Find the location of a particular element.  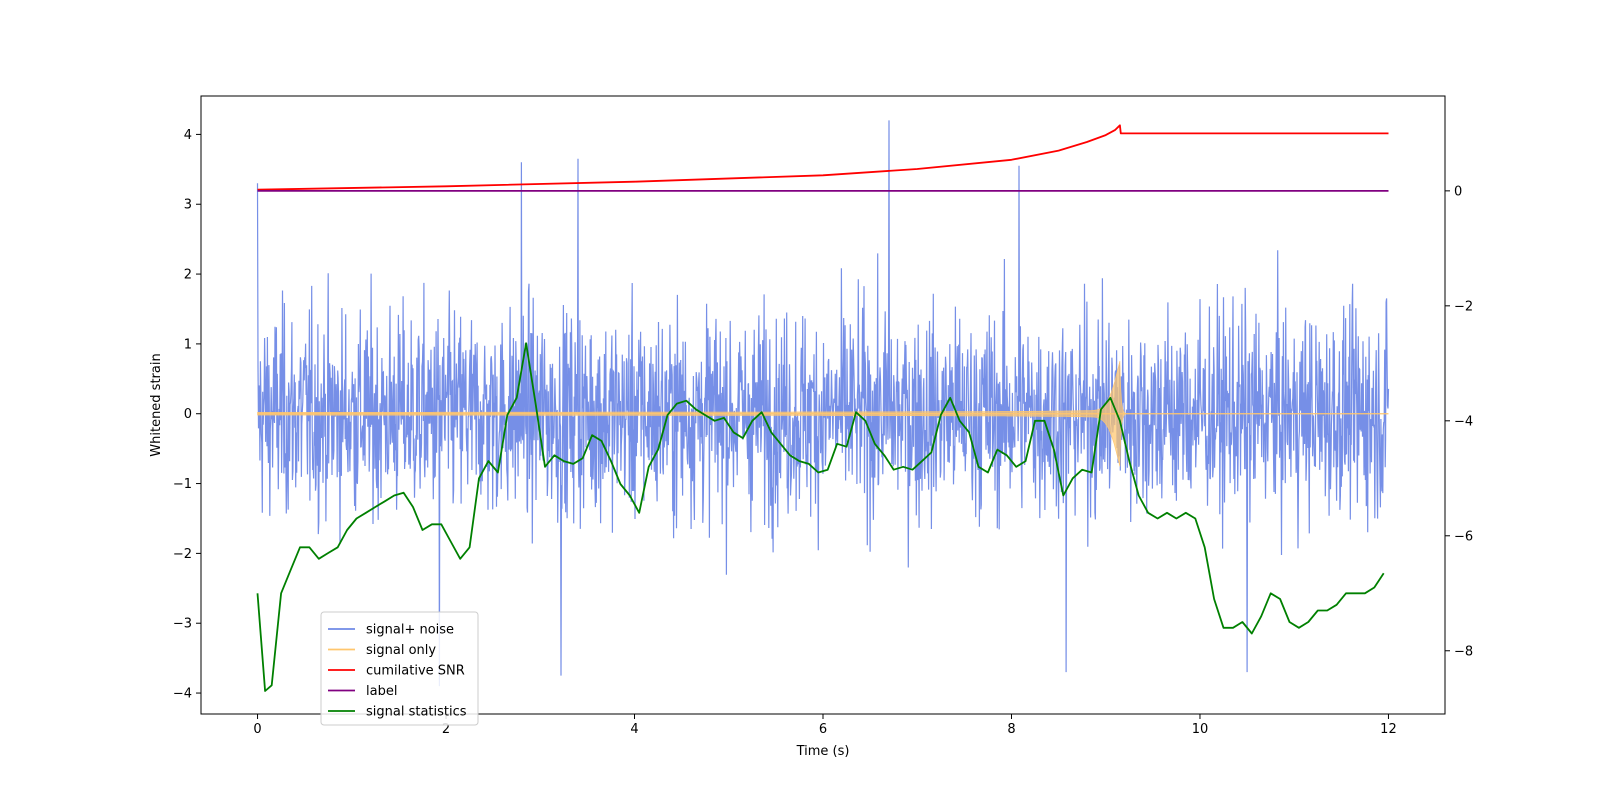

y-axis-right: −8 −6 −4 −2 0 is located at coordinates (1459, 421).